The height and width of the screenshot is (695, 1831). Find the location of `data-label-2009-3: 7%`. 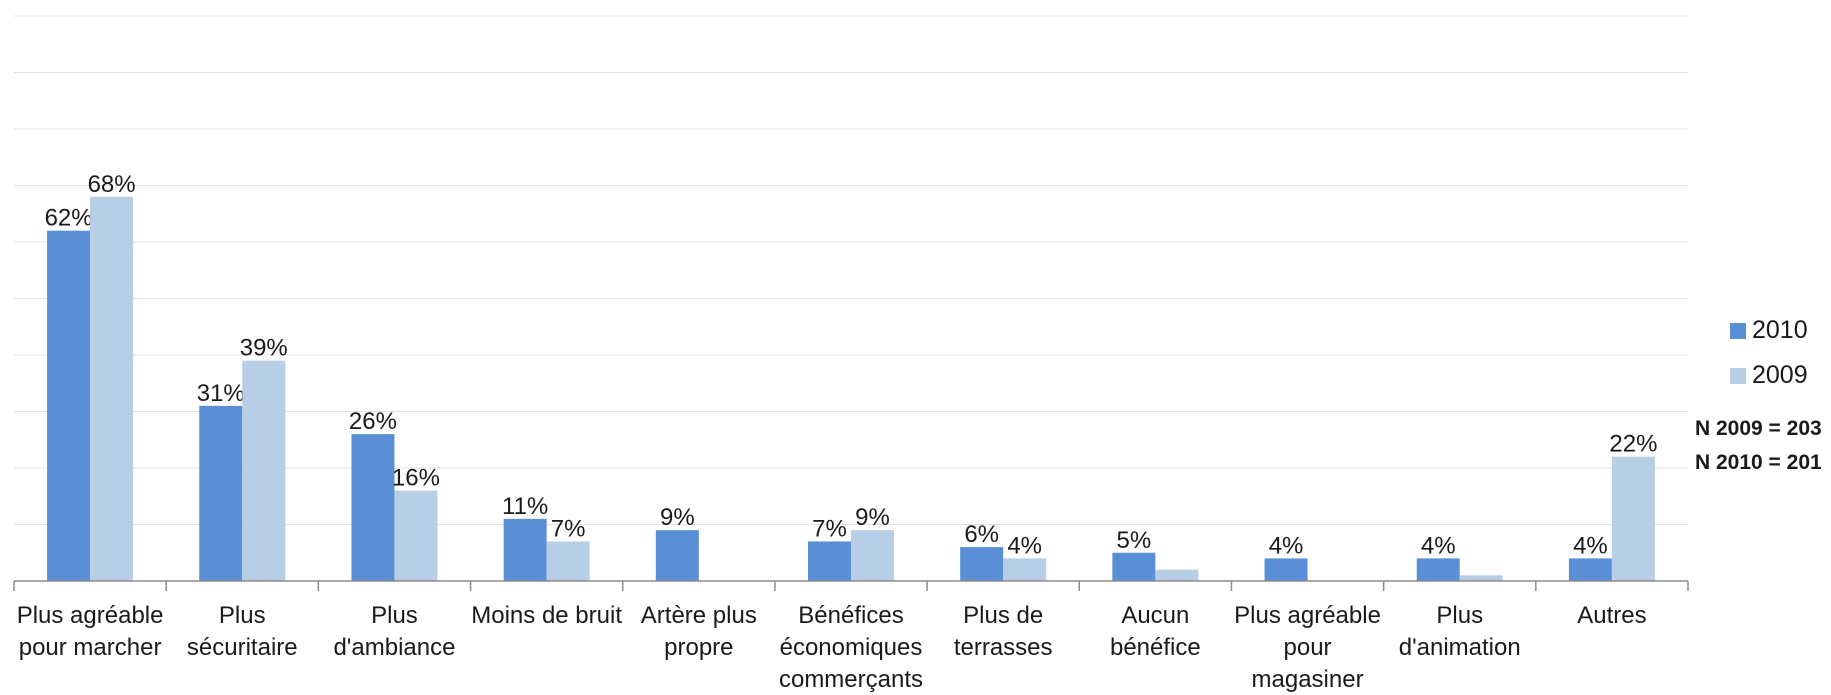

data-label-2009-3: 7% is located at coordinates (568, 528).